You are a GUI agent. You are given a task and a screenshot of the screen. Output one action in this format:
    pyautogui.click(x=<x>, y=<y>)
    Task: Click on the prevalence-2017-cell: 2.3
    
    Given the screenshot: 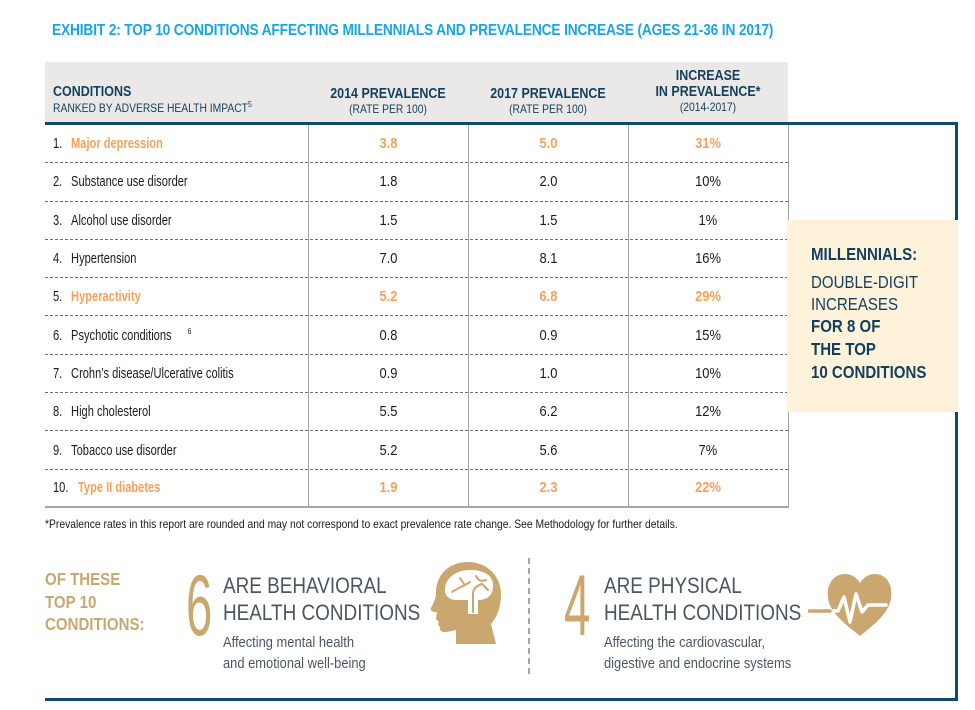 What is the action you would take?
    pyautogui.click(x=548, y=488)
    